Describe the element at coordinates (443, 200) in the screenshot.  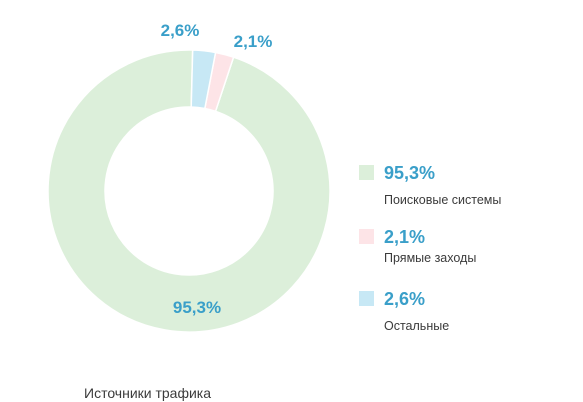
I see `legend-label-search: Поисковые системы` at that location.